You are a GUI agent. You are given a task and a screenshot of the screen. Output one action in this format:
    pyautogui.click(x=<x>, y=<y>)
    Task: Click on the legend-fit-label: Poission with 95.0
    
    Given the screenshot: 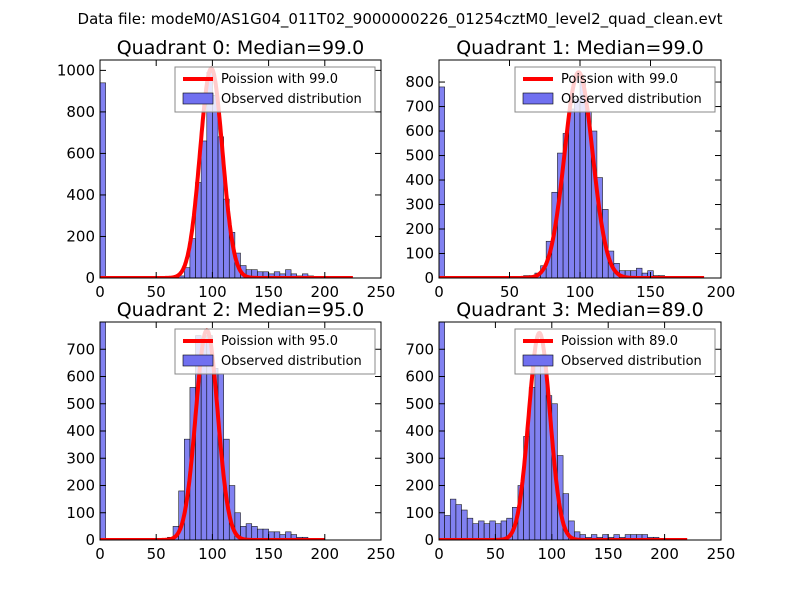 What is the action you would take?
    pyautogui.click(x=279, y=341)
    